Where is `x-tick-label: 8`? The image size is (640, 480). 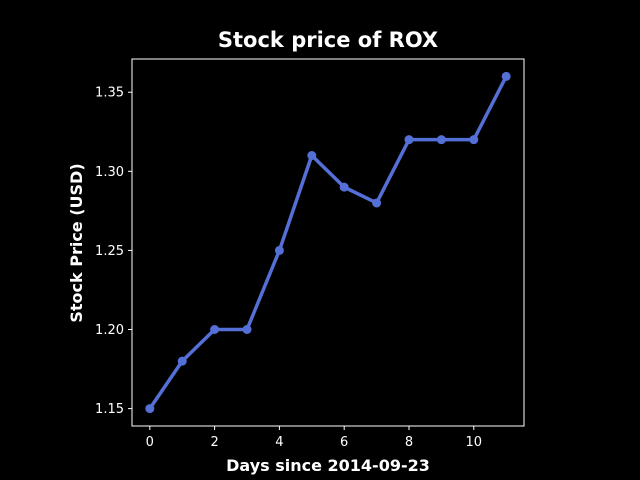 x-tick-label: 8 is located at coordinates (409, 442).